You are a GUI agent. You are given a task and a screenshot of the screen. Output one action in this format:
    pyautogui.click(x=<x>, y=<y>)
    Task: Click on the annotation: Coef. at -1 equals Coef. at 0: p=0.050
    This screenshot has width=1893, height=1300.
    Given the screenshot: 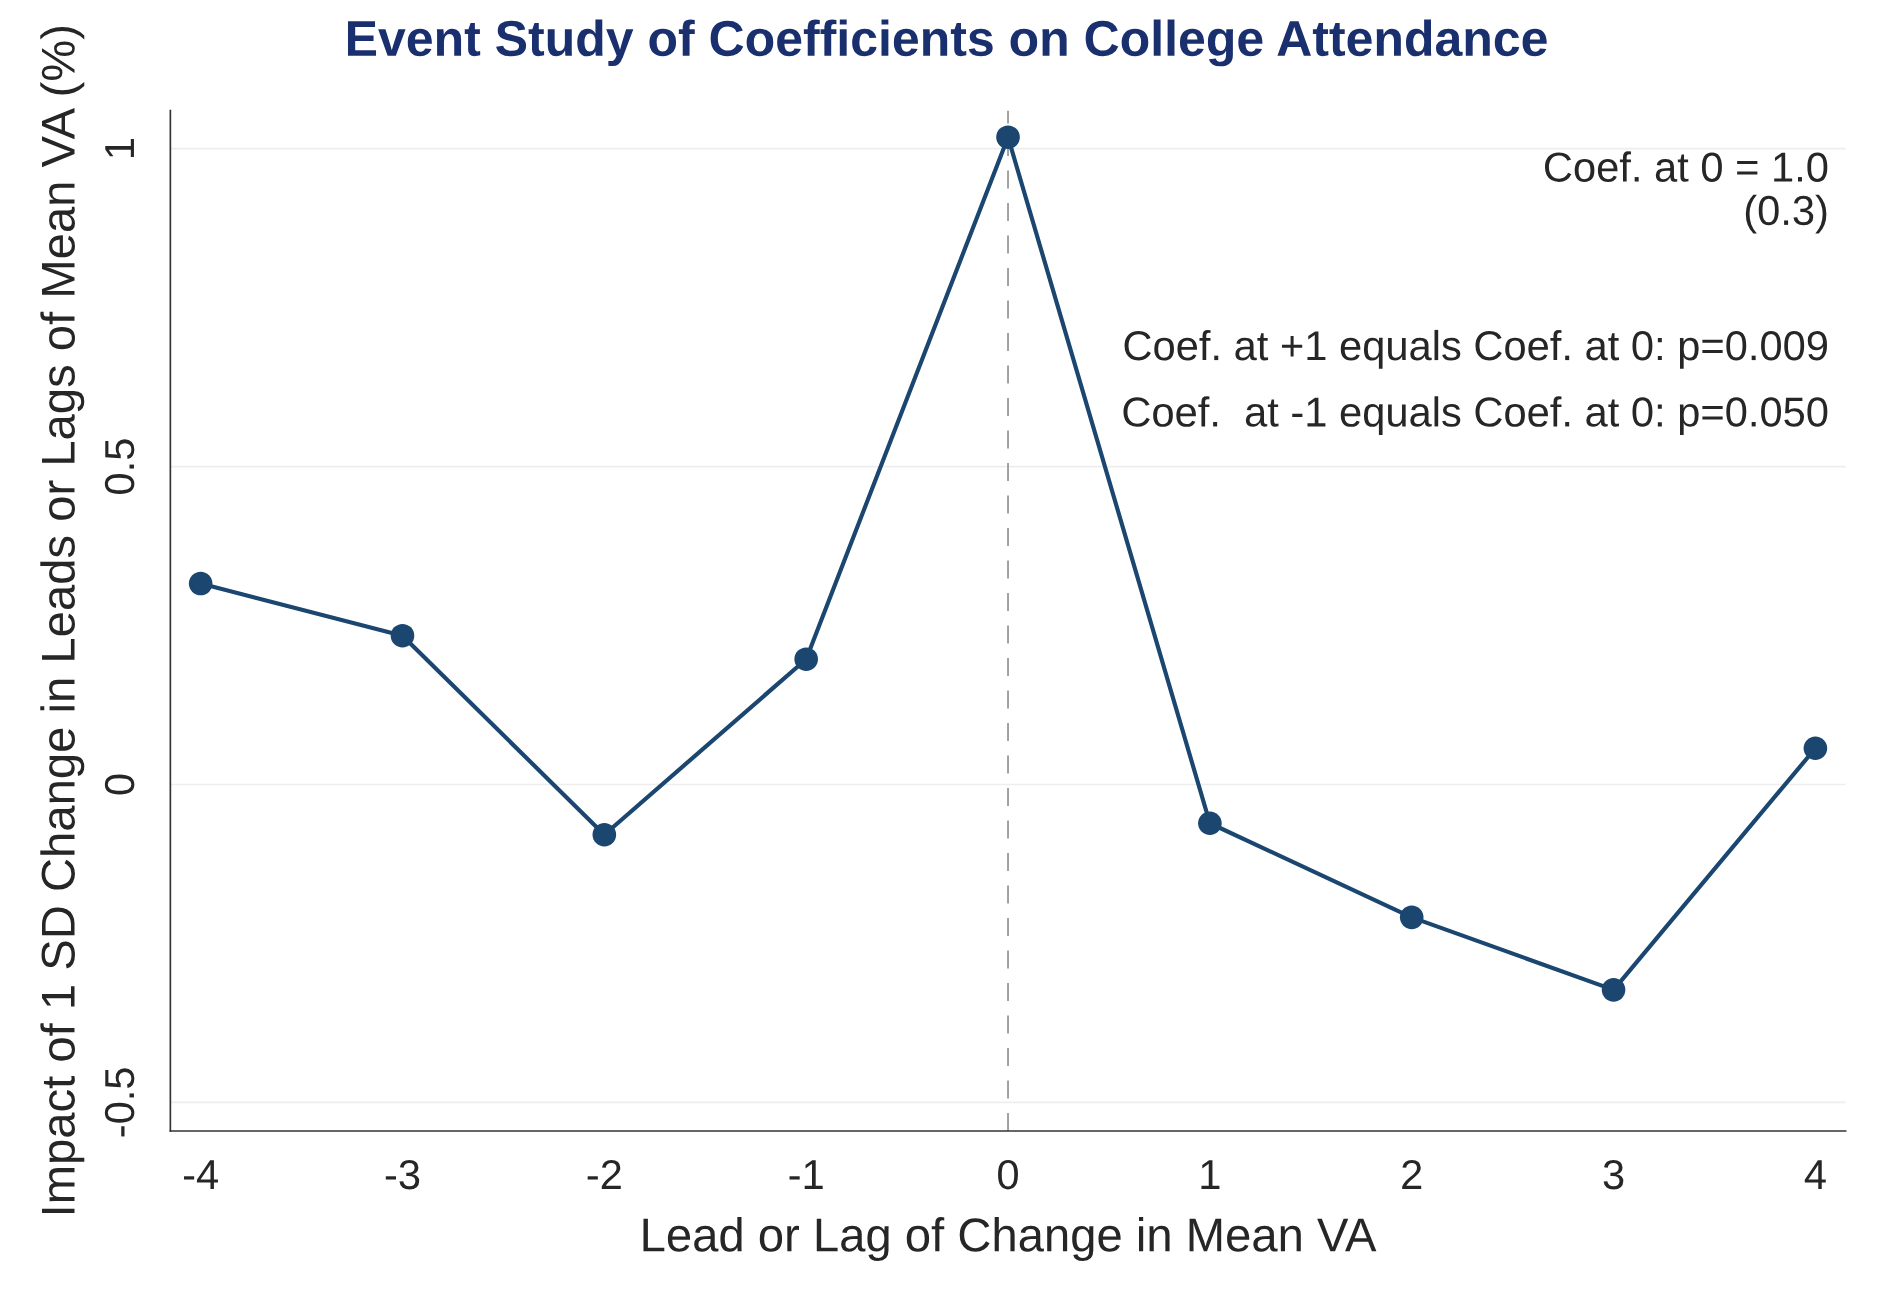 What is the action you would take?
    pyautogui.click(x=1475, y=416)
    